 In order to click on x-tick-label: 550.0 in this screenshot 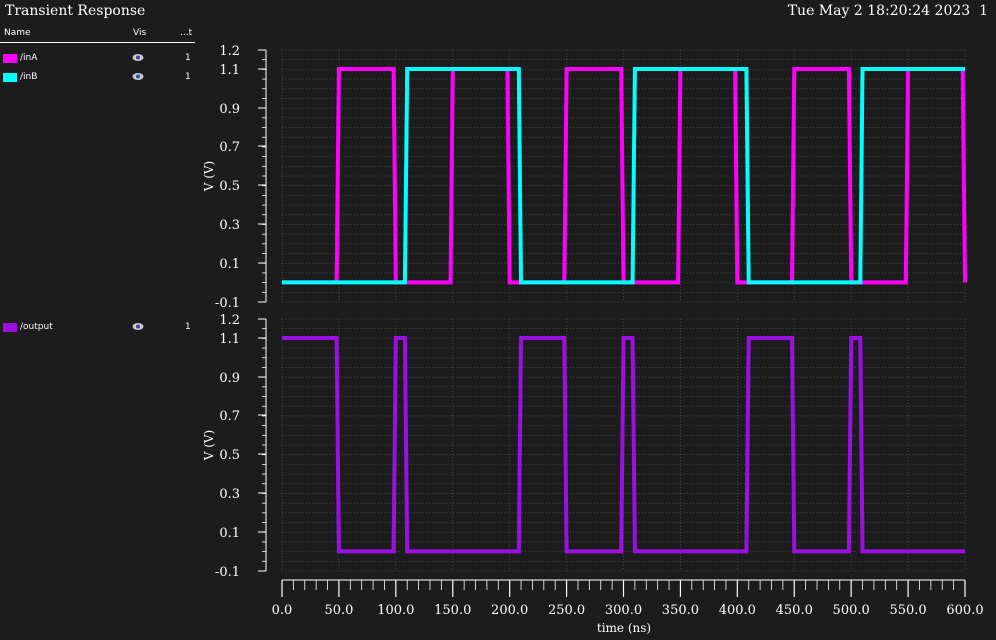, I will do `click(907, 610)`.